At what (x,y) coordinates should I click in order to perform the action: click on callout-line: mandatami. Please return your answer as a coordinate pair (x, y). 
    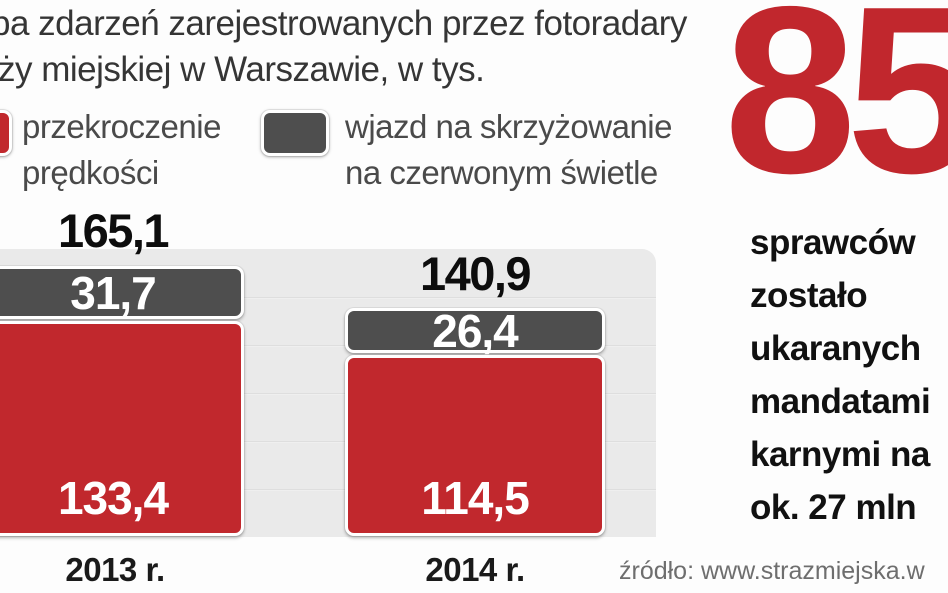
    Looking at the image, I should click on (840, 401).